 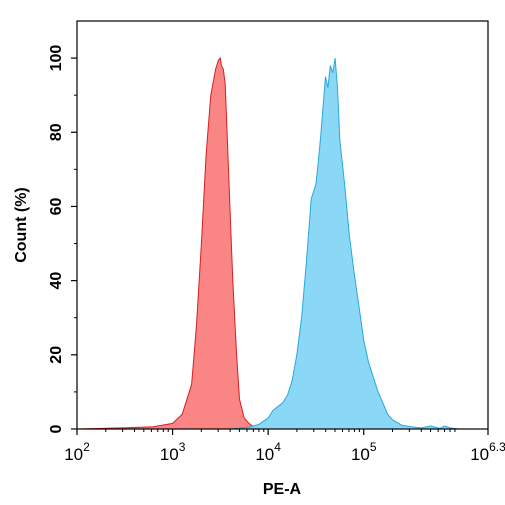 I want to click on y-axis-title: Count (%), so click(x=21, y=225).